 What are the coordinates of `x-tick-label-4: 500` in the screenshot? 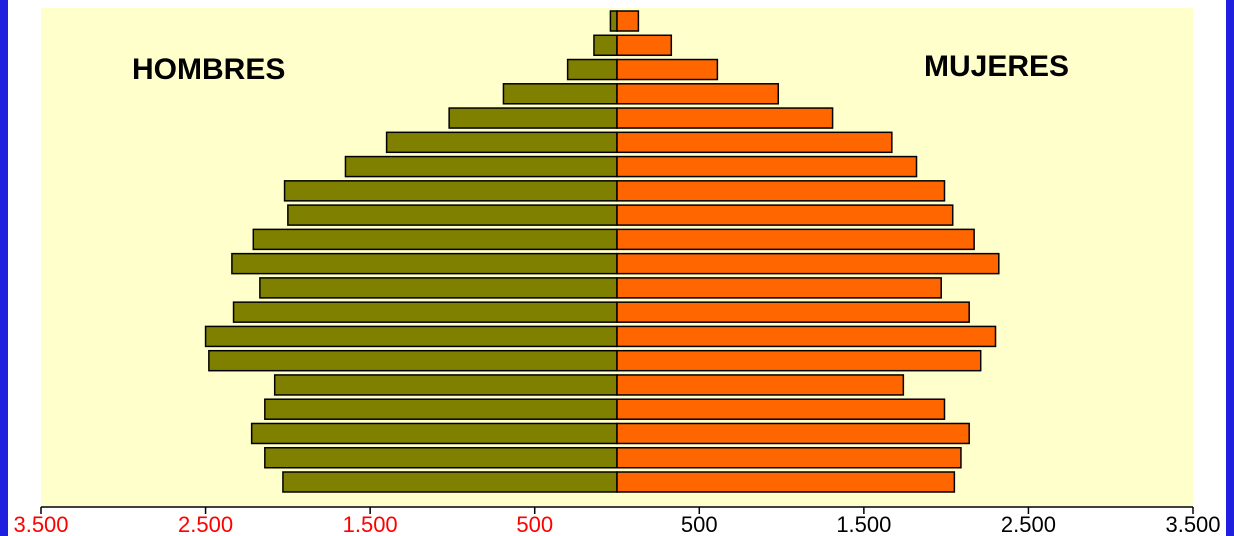 It's located at (699, 524).